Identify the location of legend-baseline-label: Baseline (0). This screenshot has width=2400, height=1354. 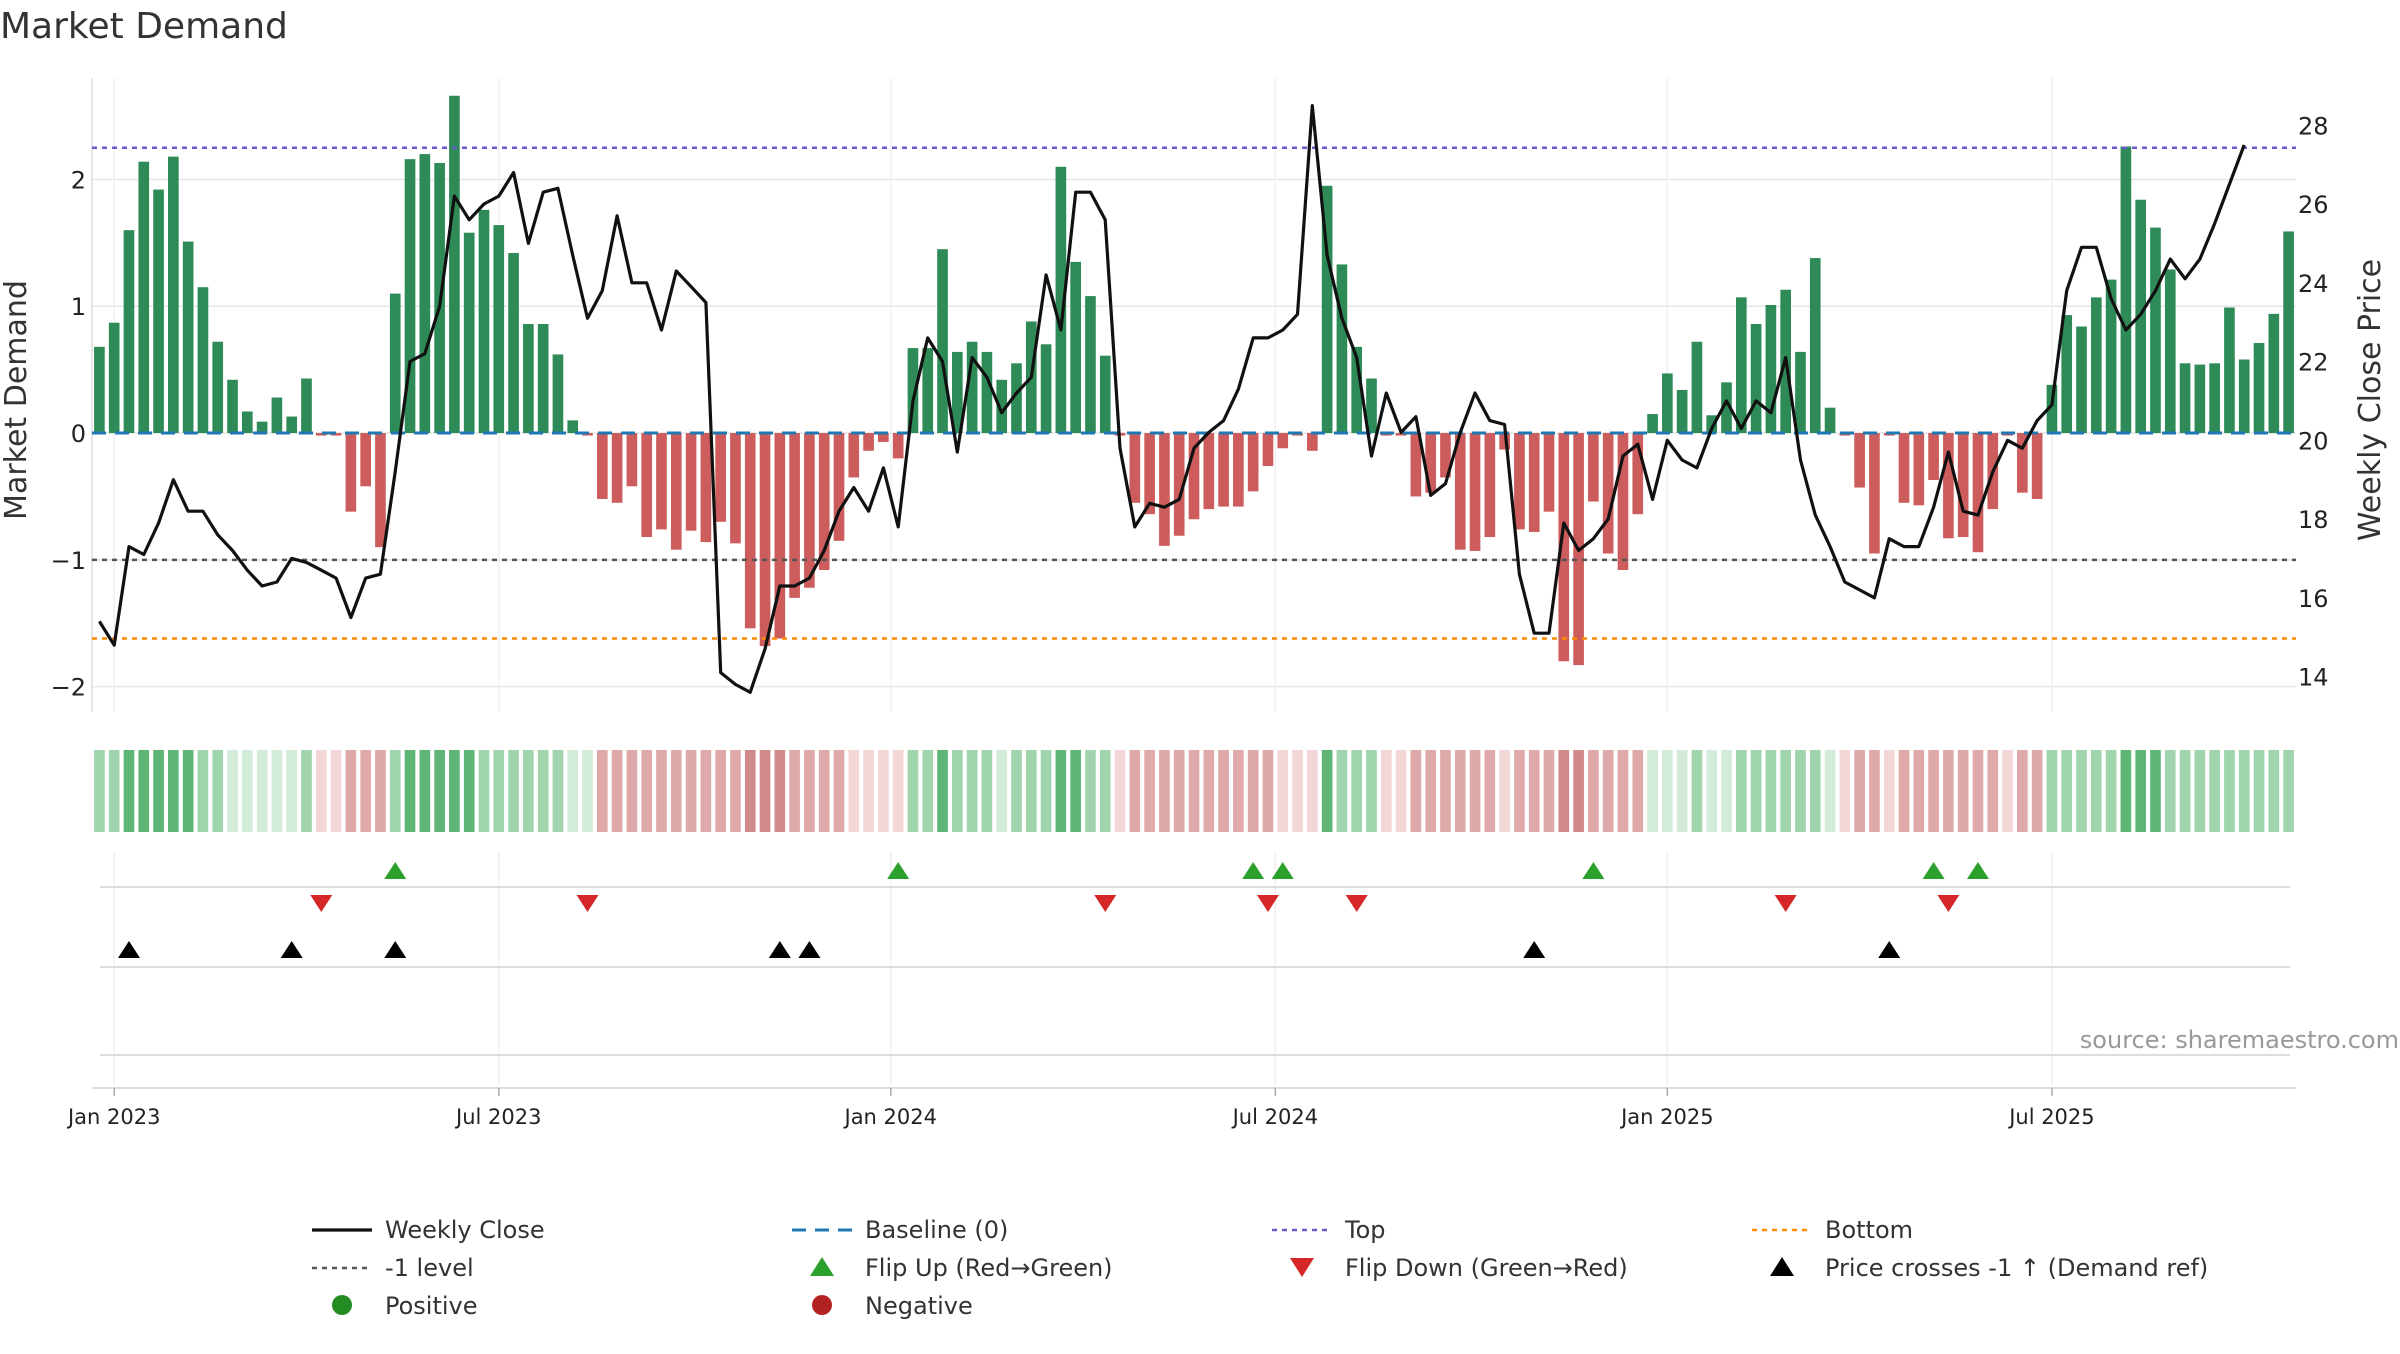
(936, 1230).